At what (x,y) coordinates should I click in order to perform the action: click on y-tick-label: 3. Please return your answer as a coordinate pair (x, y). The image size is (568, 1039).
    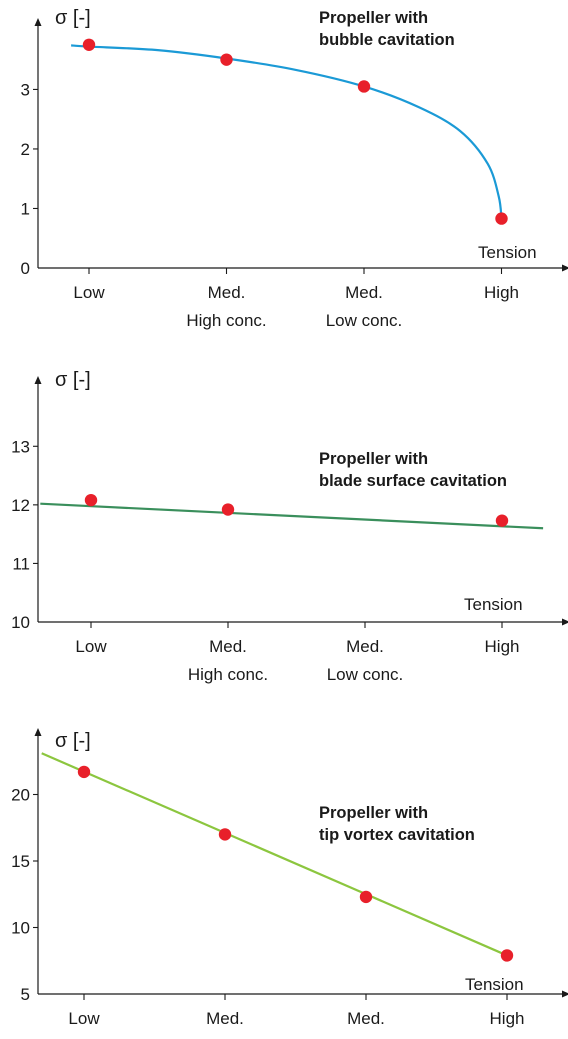
    Looking at the image, I should click on (25, 89).